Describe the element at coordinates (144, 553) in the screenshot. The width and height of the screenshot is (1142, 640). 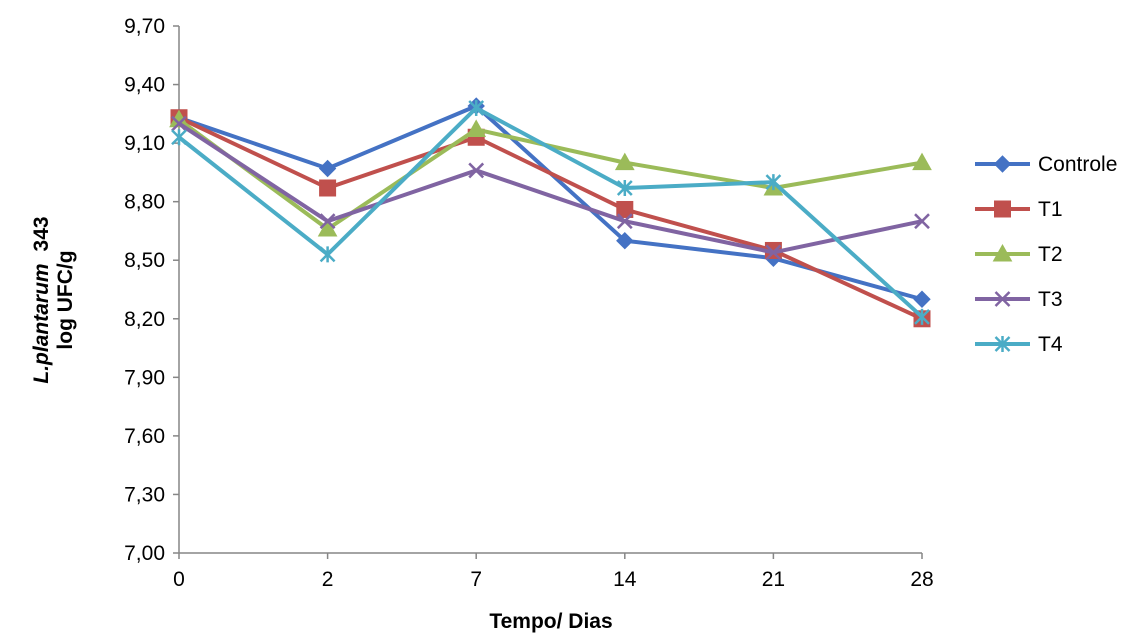
I see `y-tick-label: 7,00` at that location.